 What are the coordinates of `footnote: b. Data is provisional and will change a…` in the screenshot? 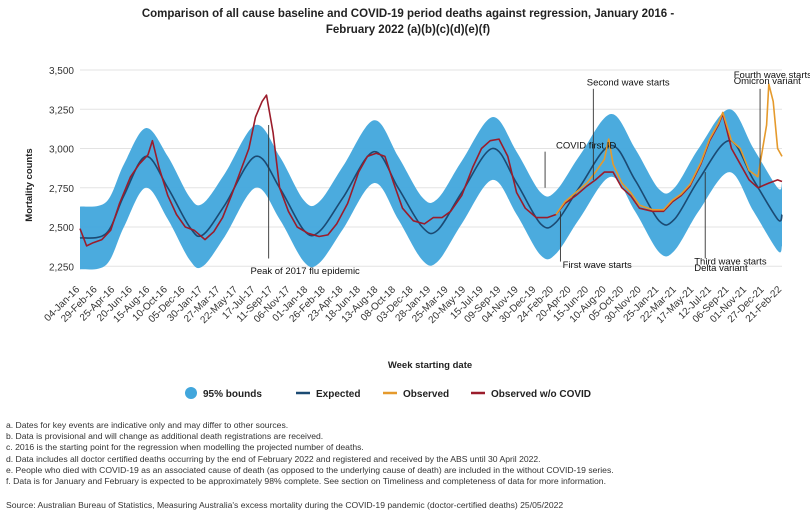 It's located at (165, 436).